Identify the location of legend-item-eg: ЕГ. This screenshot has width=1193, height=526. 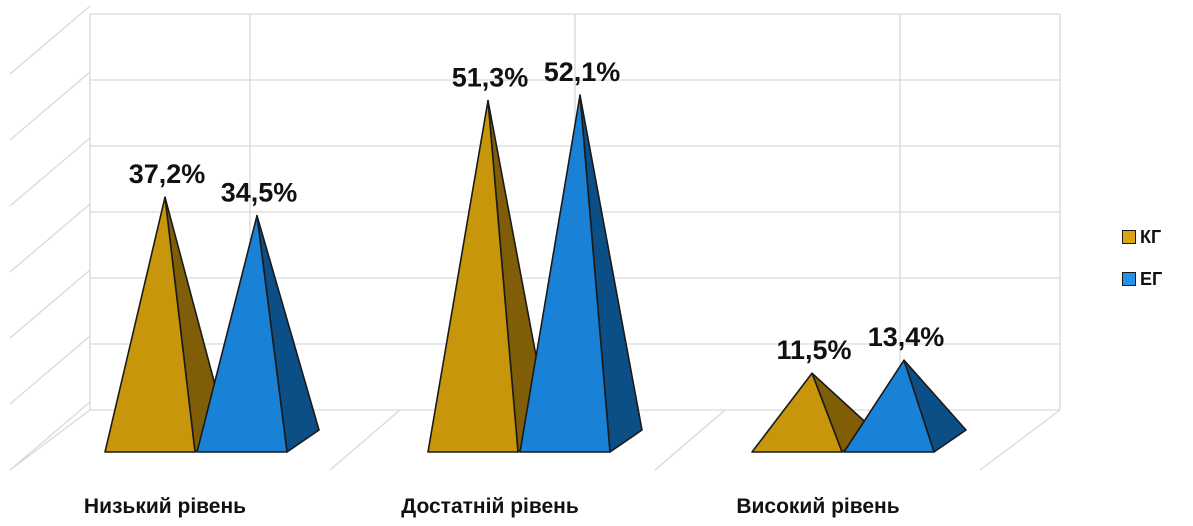
(1142, 279).